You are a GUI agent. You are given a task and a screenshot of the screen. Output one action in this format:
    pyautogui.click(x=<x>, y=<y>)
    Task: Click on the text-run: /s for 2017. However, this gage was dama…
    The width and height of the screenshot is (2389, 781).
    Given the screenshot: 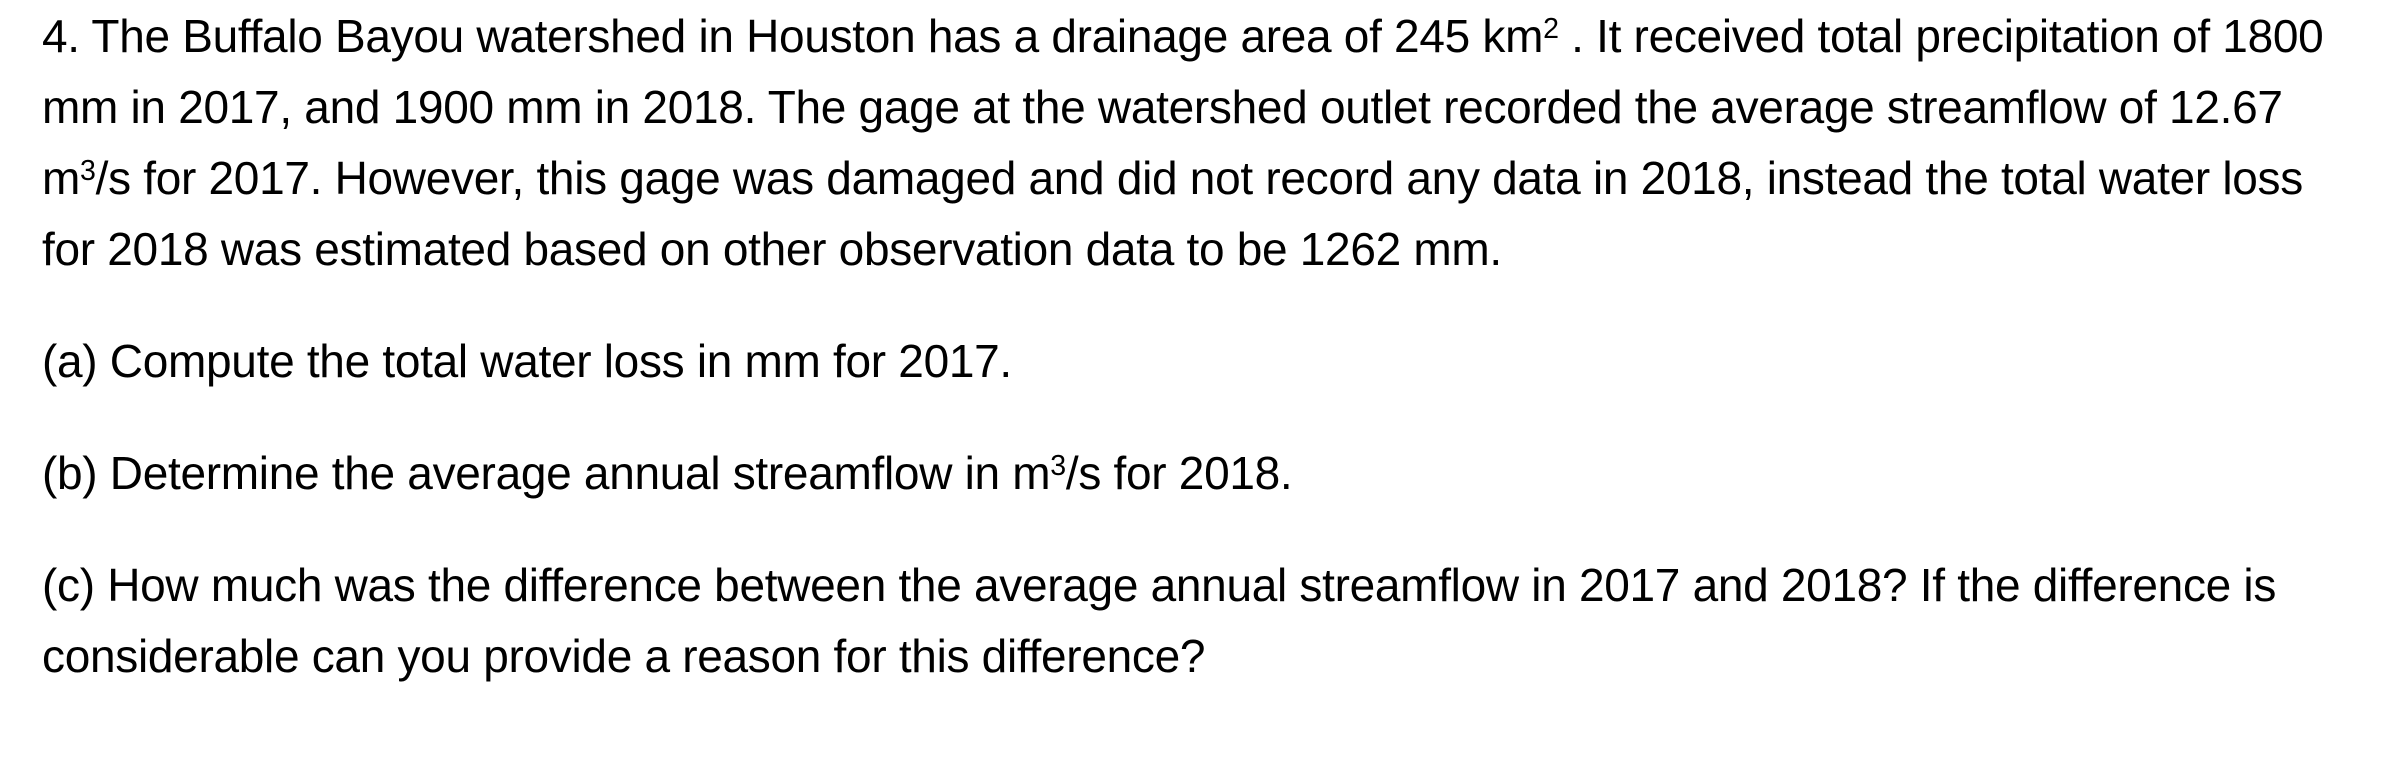 What is the action you would take?
    pyautogui.click(x=1172, y=213)
    